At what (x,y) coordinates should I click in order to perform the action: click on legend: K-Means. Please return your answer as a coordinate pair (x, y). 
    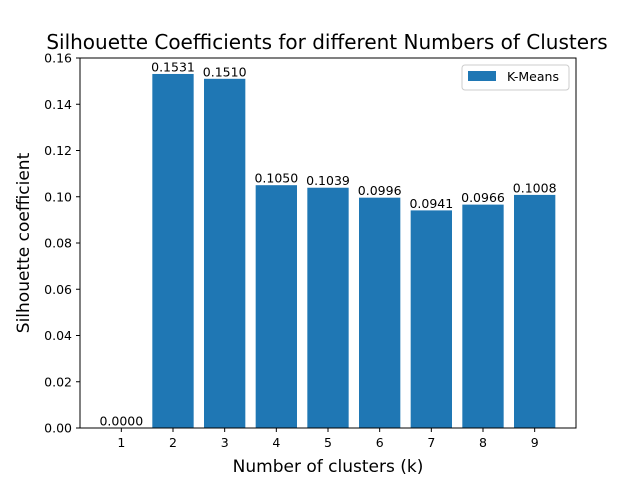
    Looking at the image, I should click on (515, 77).